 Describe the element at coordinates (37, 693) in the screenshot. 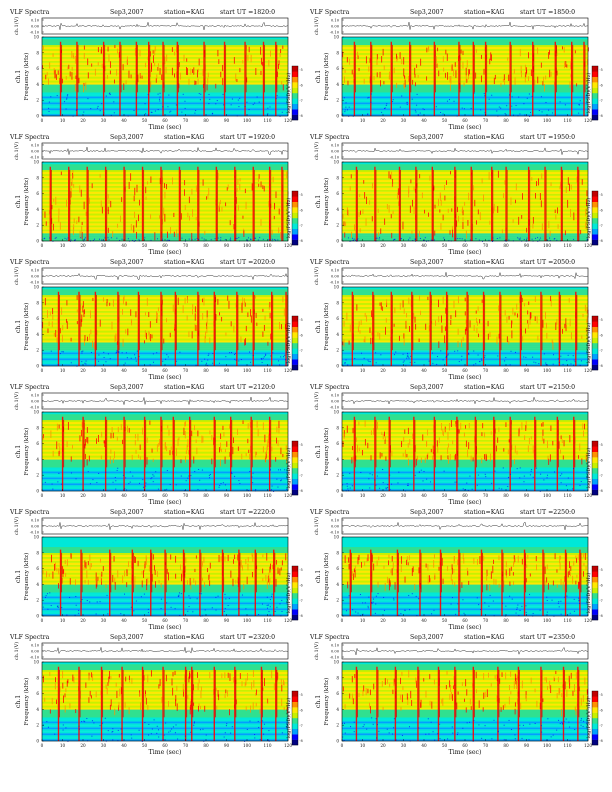

I see `y-tick-label: 6` at that location.